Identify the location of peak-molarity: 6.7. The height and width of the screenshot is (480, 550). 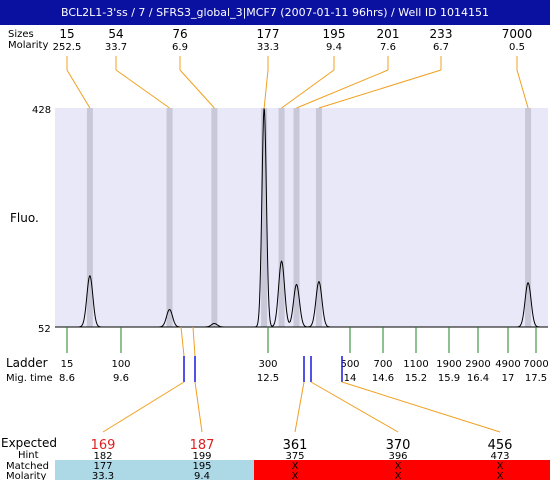
(441, 47).